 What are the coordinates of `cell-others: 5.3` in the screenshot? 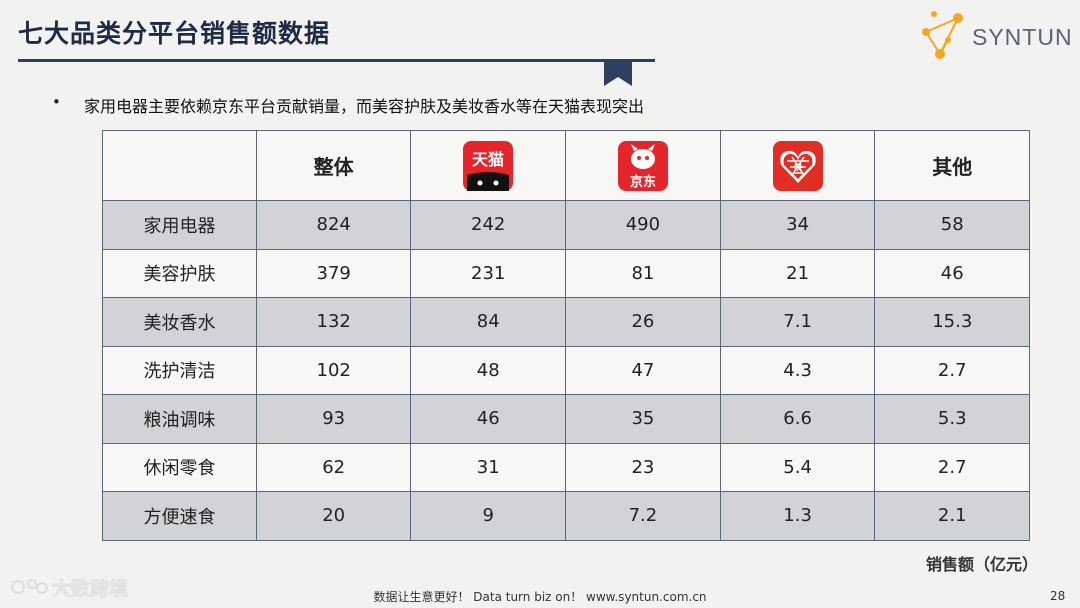 It's located at (952, 419).